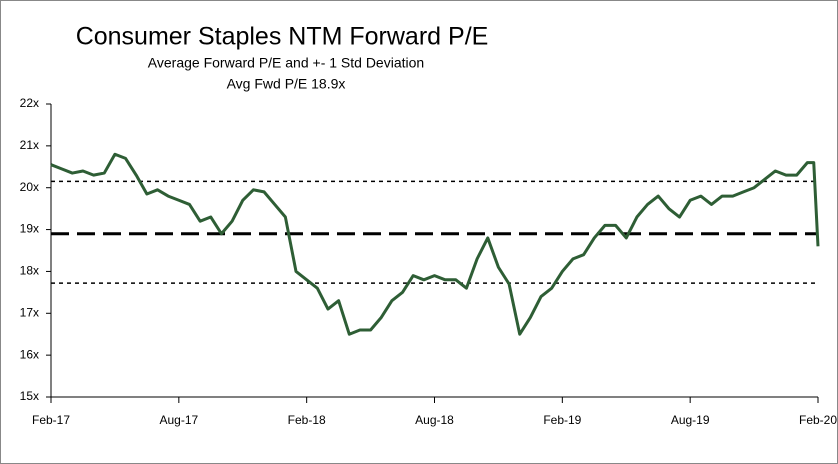  What do you see at coordinates (818, 420) in the screenshot?
I see `x-tick-label: Feb-20` at bounding box center [818, 420].